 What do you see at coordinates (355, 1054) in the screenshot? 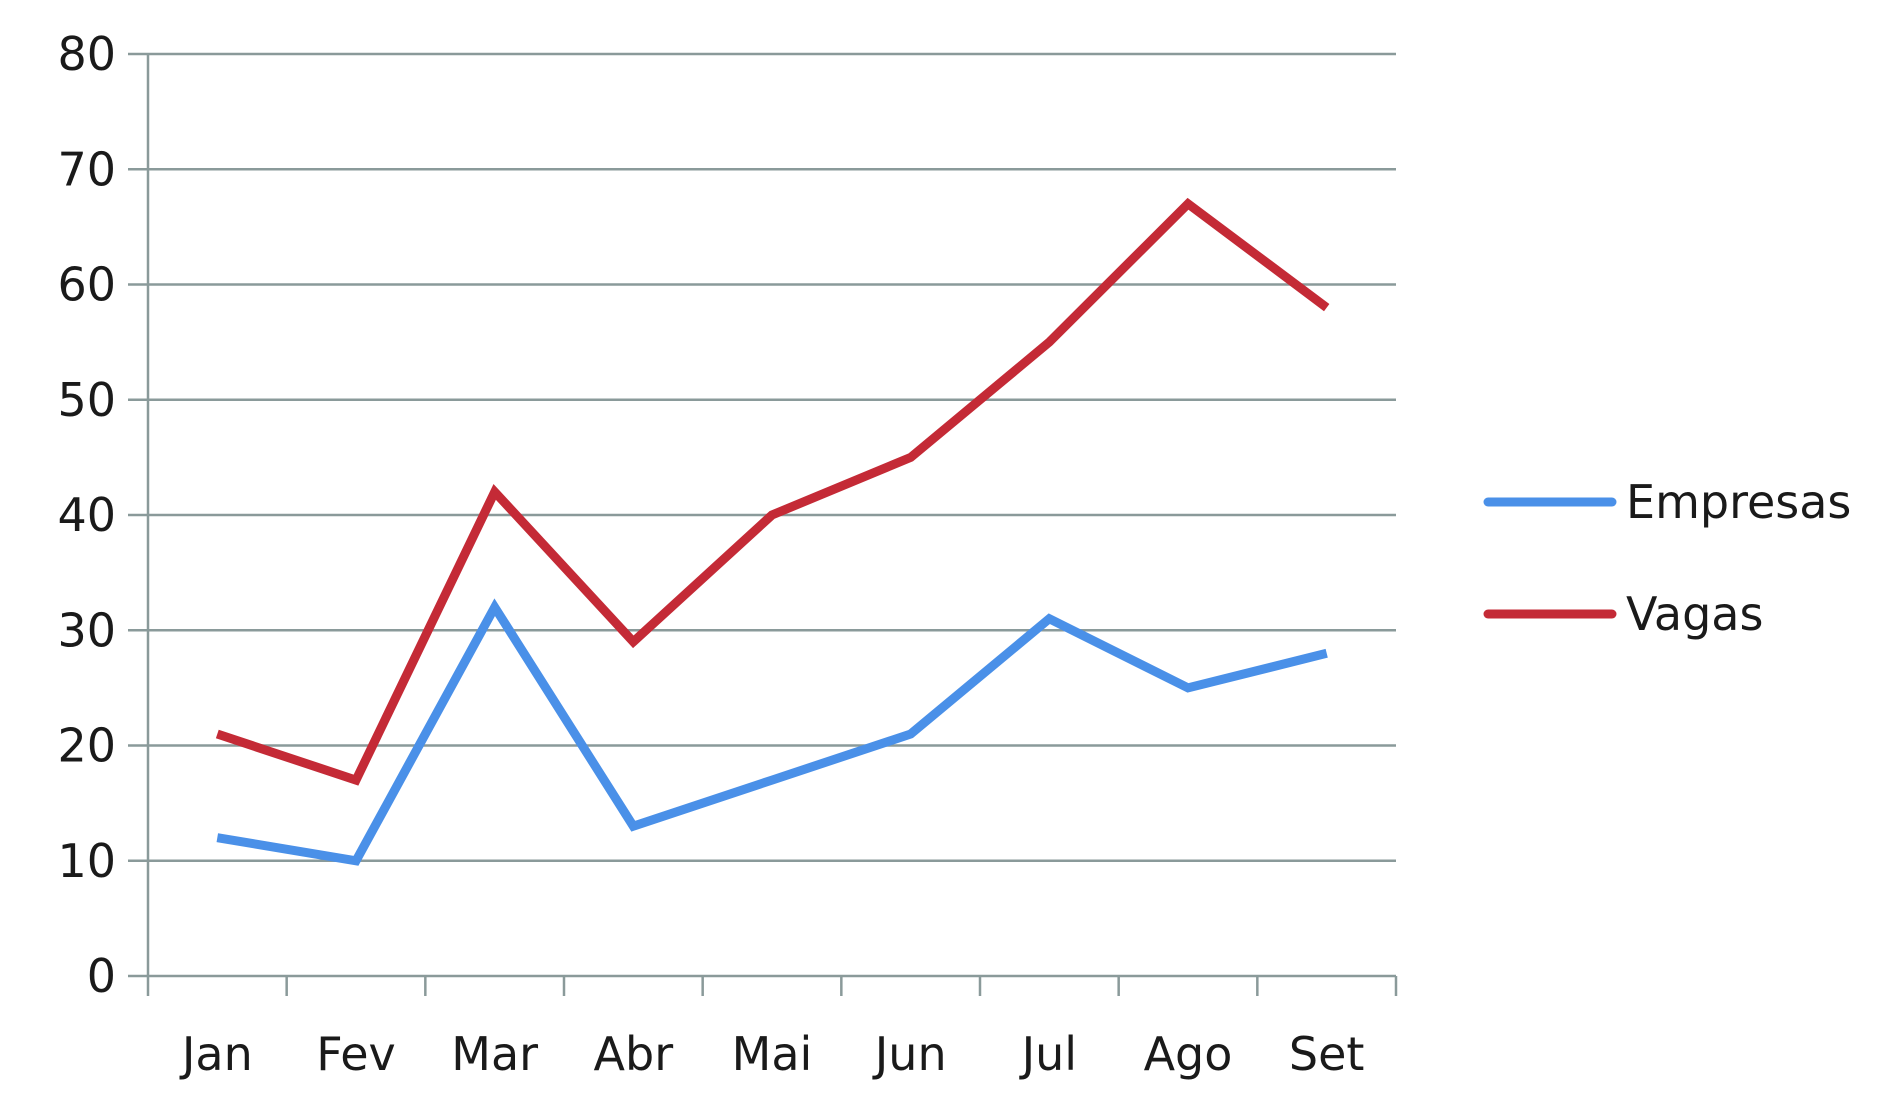
I see `x-tick-label: Fev` at bounding box center [355, 1054].